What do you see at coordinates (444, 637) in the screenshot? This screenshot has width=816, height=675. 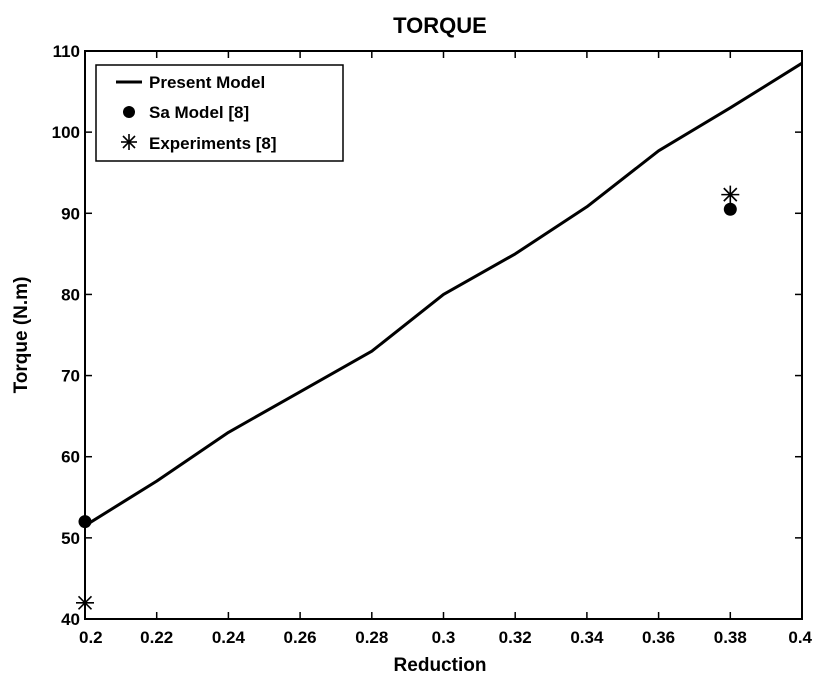 I see `x-tick-label: 0.3` at bounding box center [444, 637].